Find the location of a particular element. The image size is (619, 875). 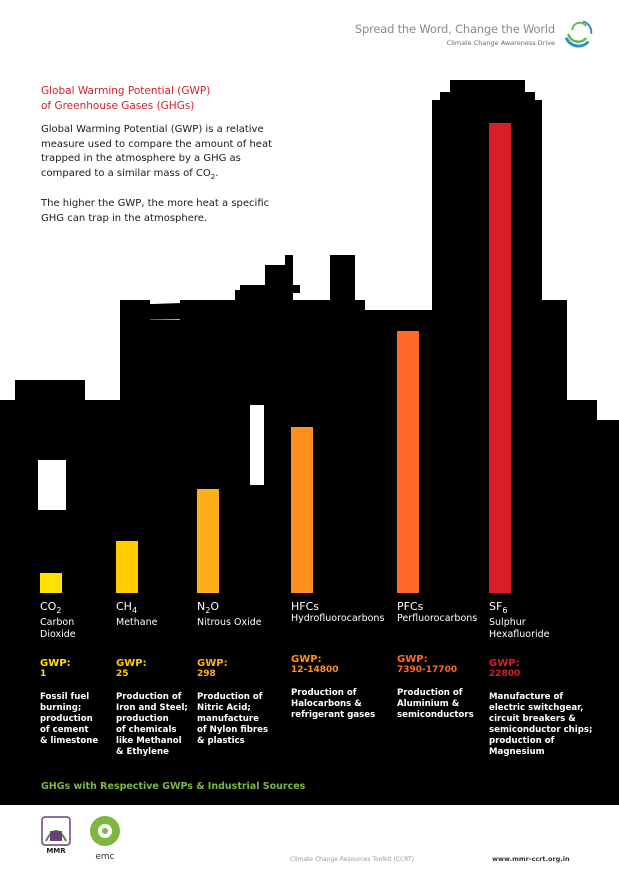

gwp-bar-hfcs is located at coordinates (302, 510).